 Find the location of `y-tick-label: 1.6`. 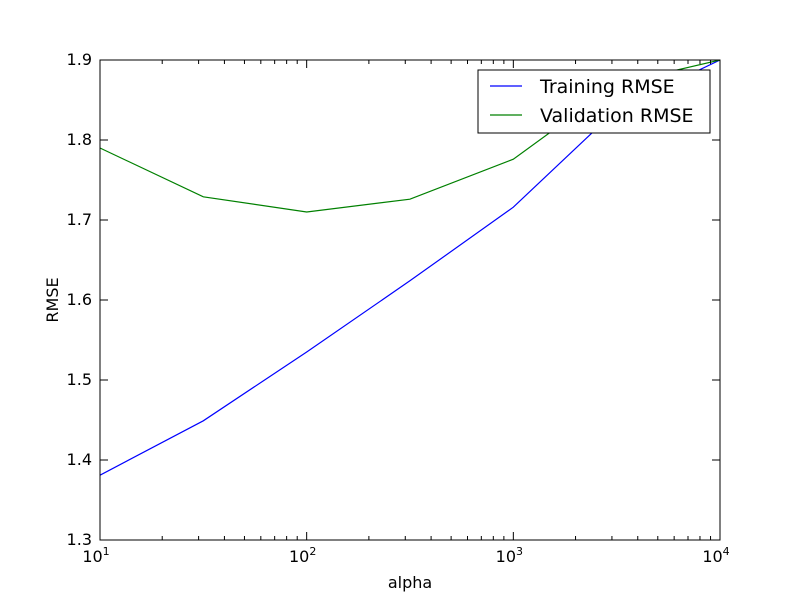

y-tick-label: 1.6 is located at coordinates (79, 299).